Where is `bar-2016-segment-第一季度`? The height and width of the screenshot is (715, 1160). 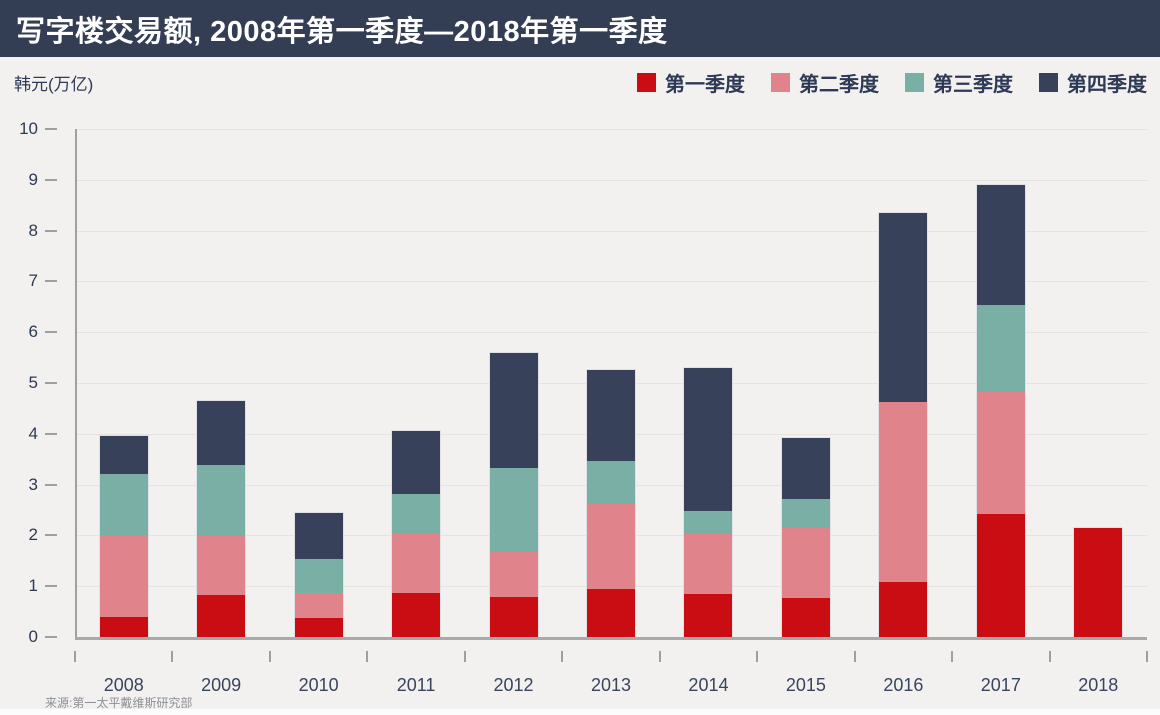
bar-2016-segment-第一季度 is located at coordinates (903, 609).